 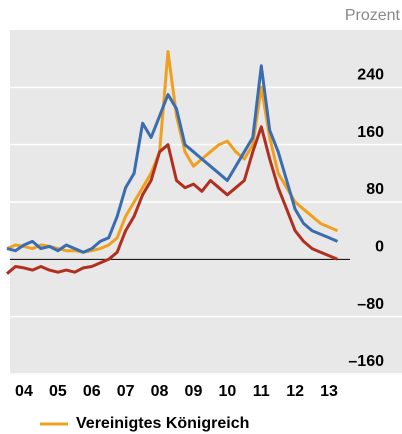 I want to click on y-axis-unit: Prozent, so click(x=373, y=15).